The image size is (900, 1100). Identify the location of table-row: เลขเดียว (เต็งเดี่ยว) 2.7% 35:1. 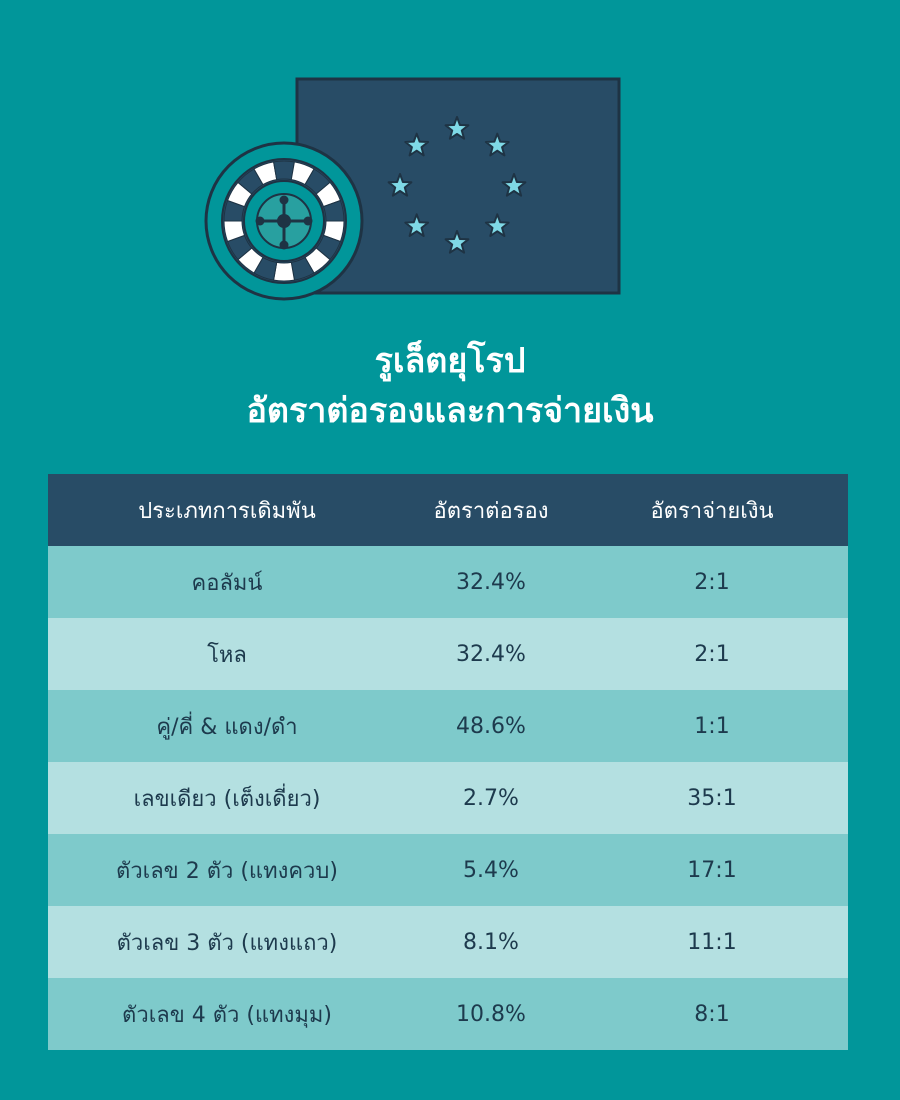
(448, 798).